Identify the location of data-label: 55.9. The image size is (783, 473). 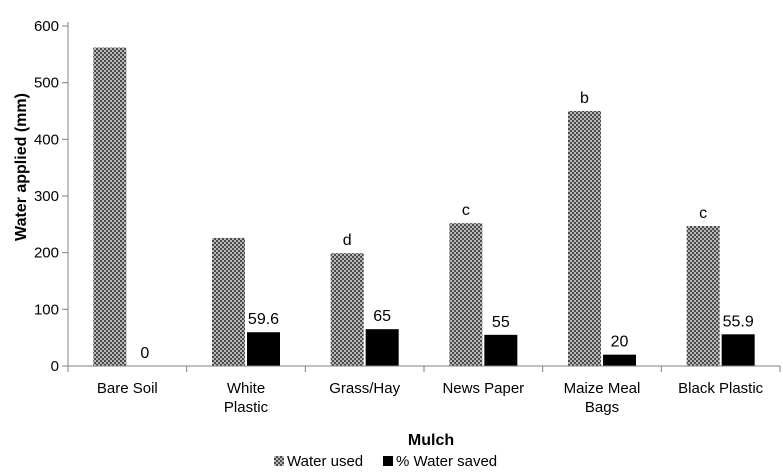
(738, 321).